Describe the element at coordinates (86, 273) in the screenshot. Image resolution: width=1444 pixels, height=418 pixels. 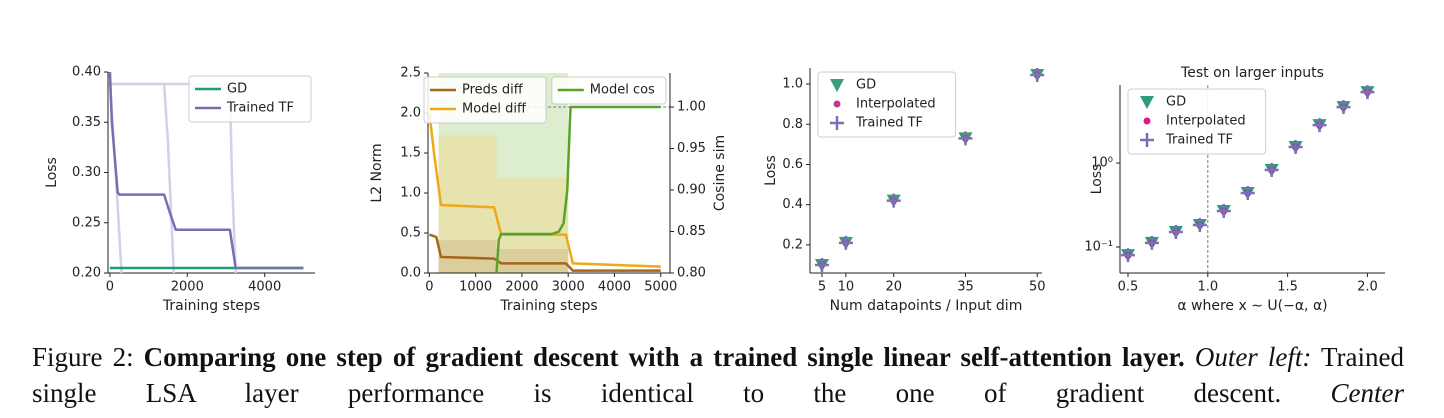
I see `y-tick-label: 0.20` at that location.